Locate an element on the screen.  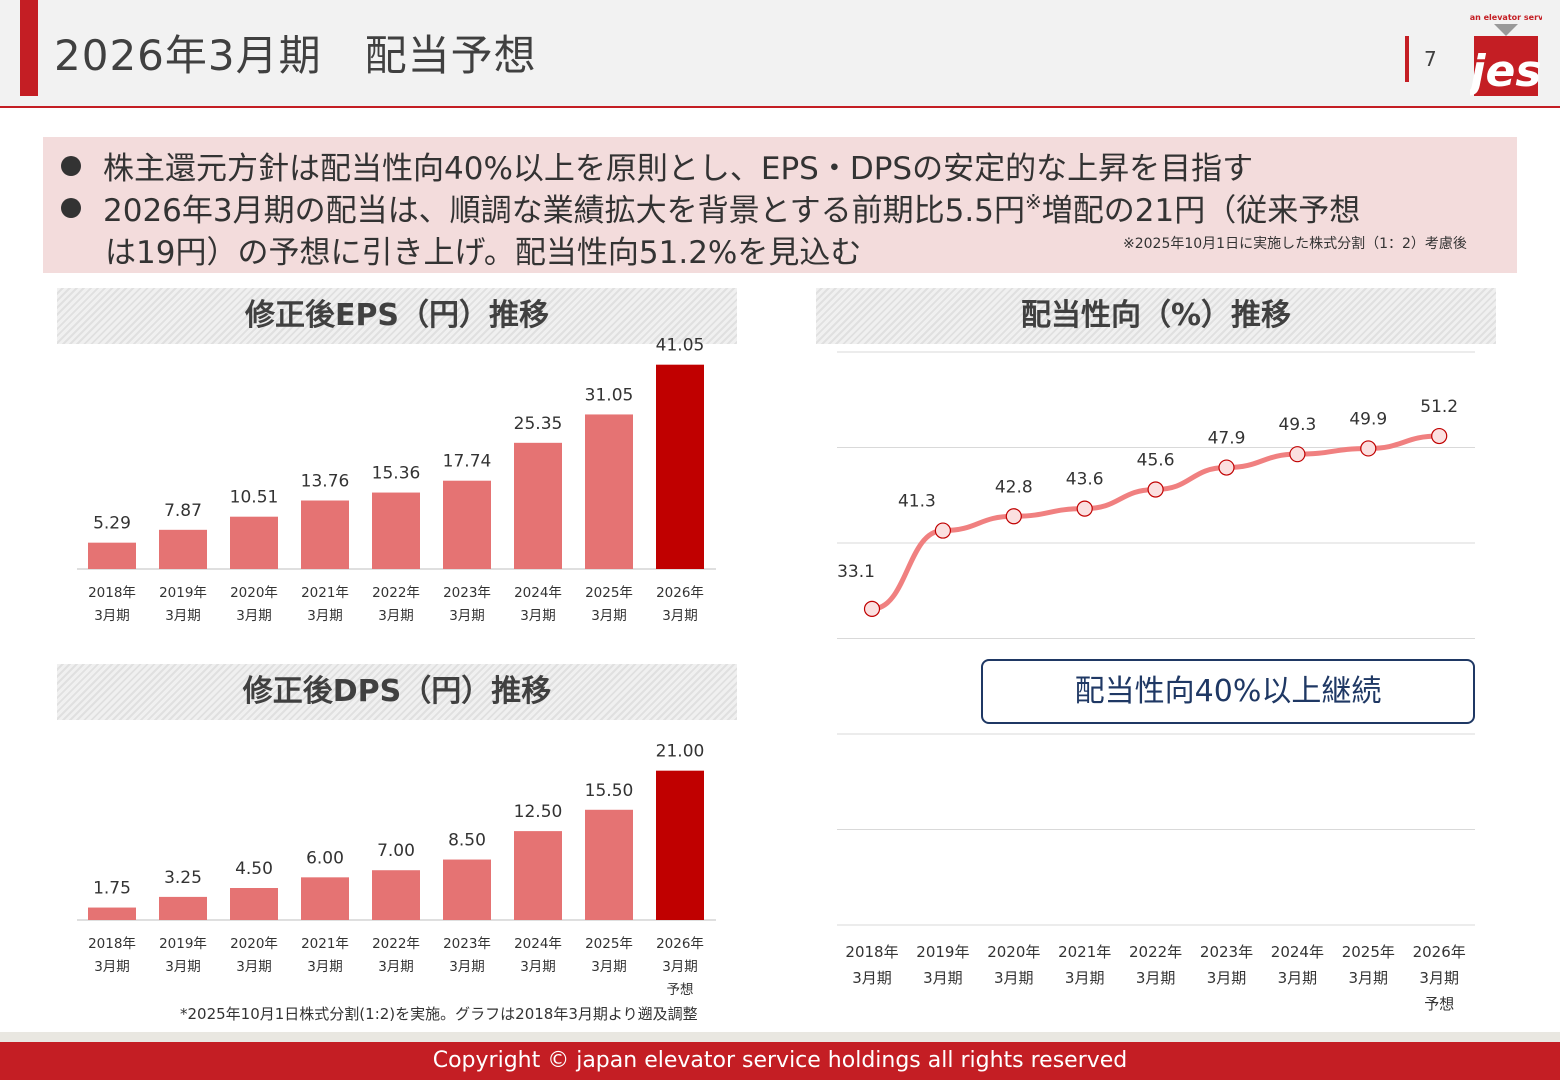
note-mark: ※ is located at coordinates (1033, 202).